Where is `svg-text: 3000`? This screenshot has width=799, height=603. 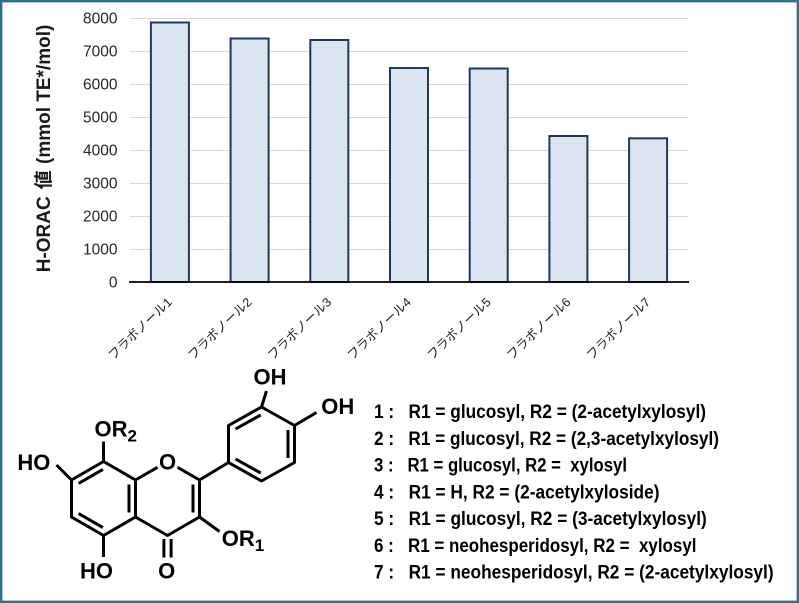
svg-text: 3000 is located at coordinates (100, 183).